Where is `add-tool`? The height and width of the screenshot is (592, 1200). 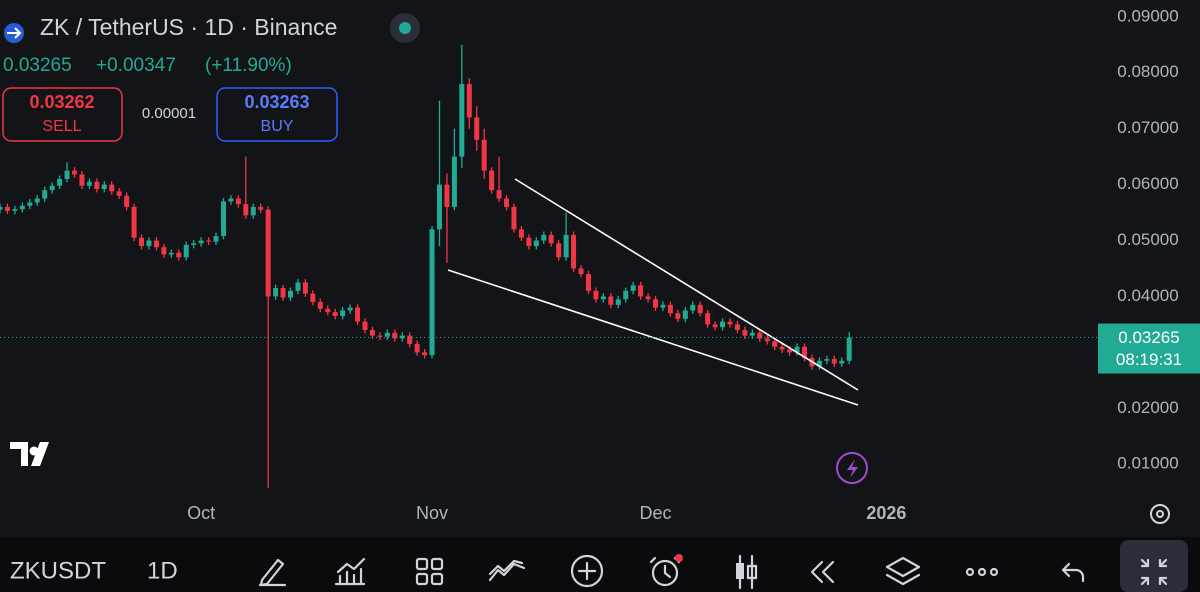 add-tool is located at coordinates (587, 571).